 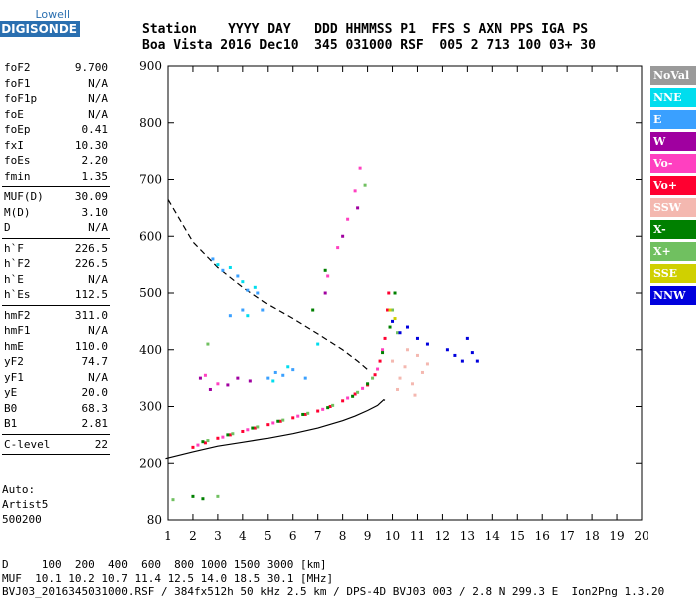 What do you see at coordinates (56, 316) in the screenshot?
I see `param-row: hmF2 311.0` at bounding box center [56, 316].